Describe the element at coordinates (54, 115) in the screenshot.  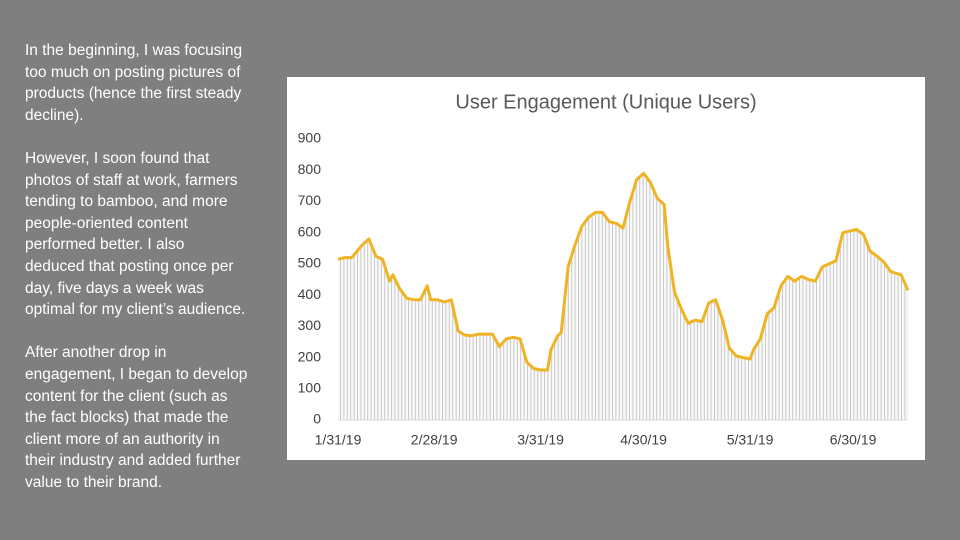
I see `text-line: decline).` at that location.